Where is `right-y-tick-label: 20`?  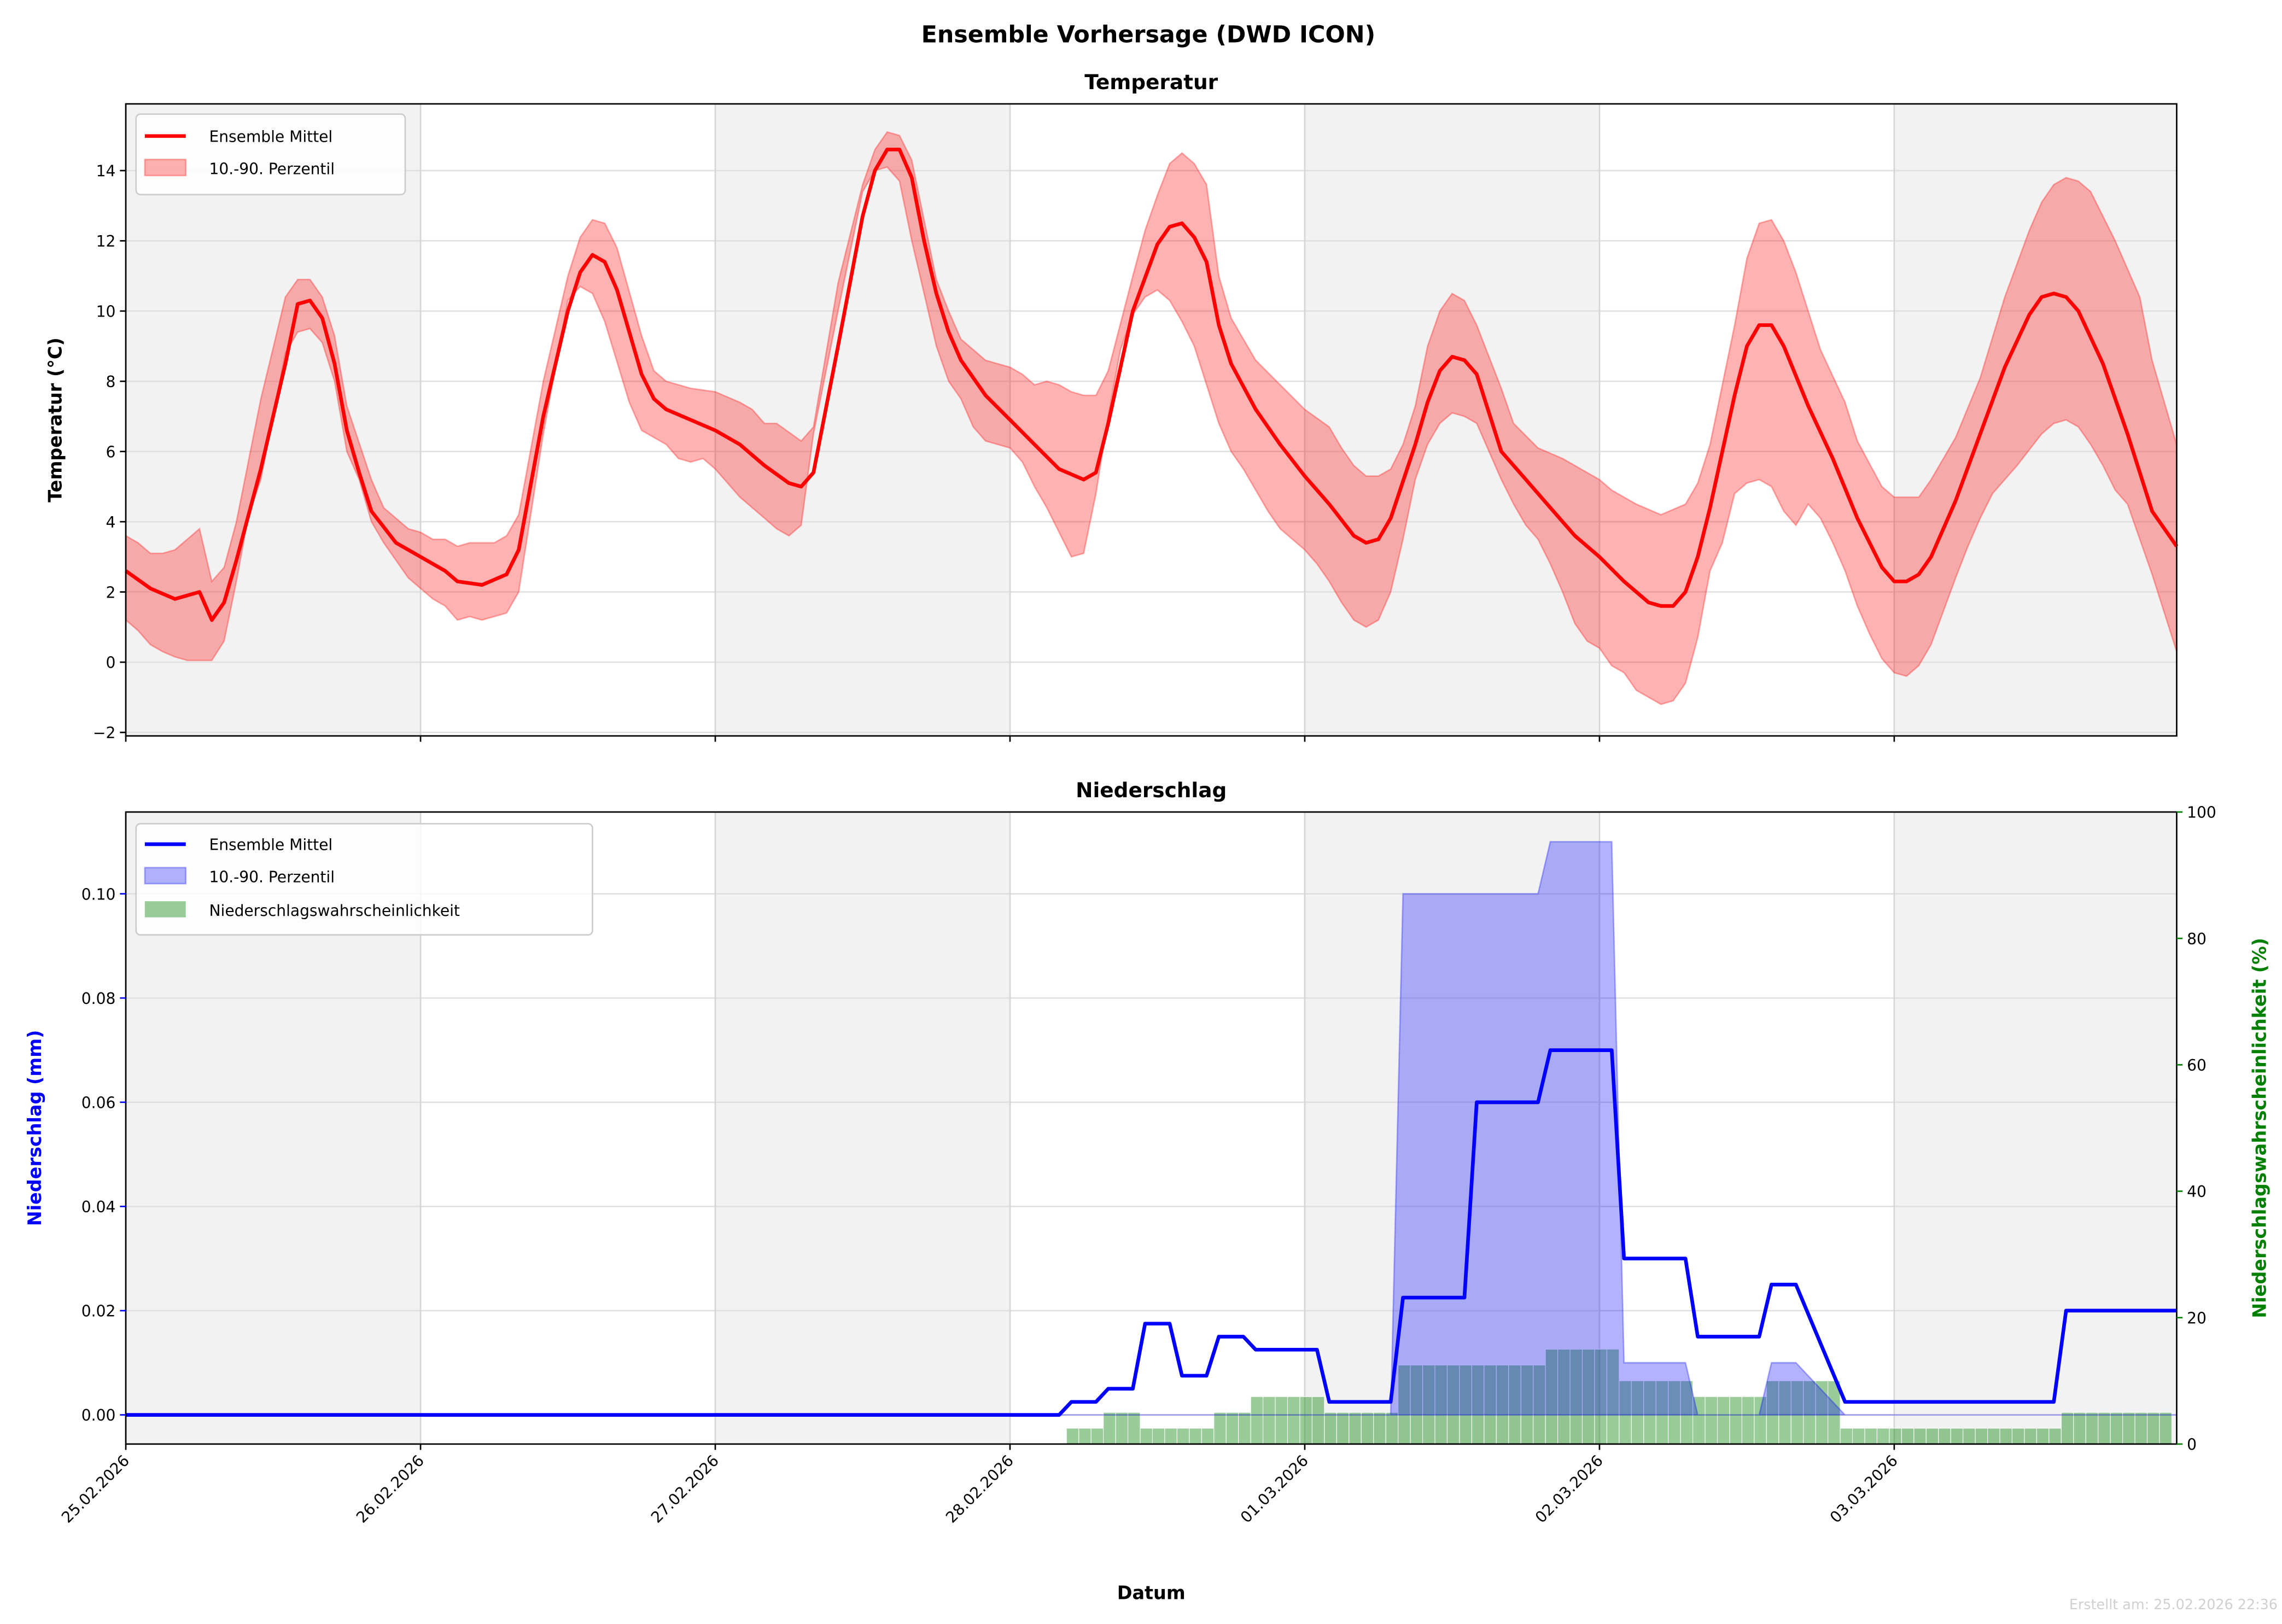
right-y-tick-label: 20 is located at coordinates (2197, 1318).